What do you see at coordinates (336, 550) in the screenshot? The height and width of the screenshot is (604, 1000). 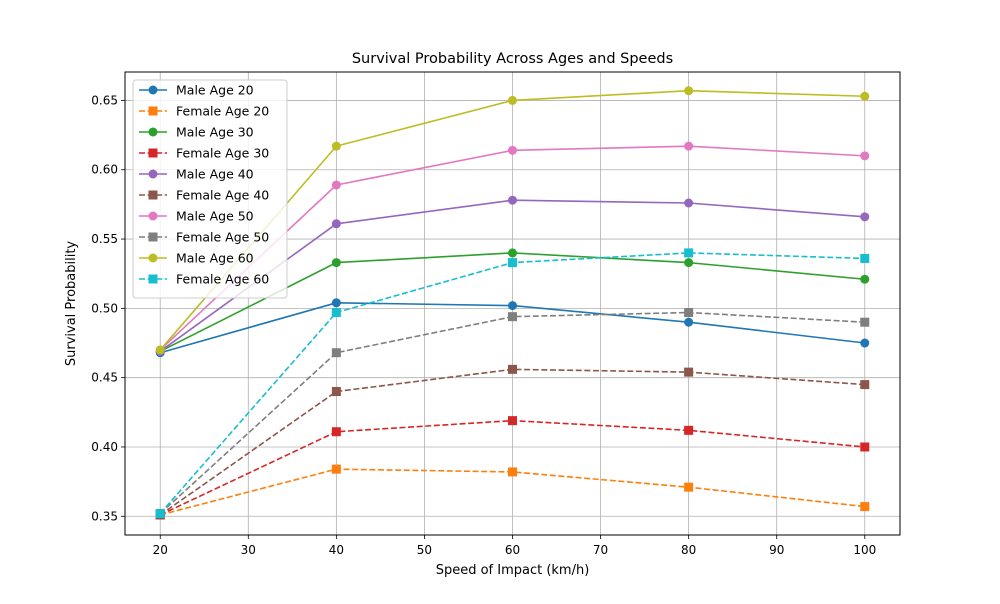 I see `x-tick-label: 40` at bounding box center [336, 550].